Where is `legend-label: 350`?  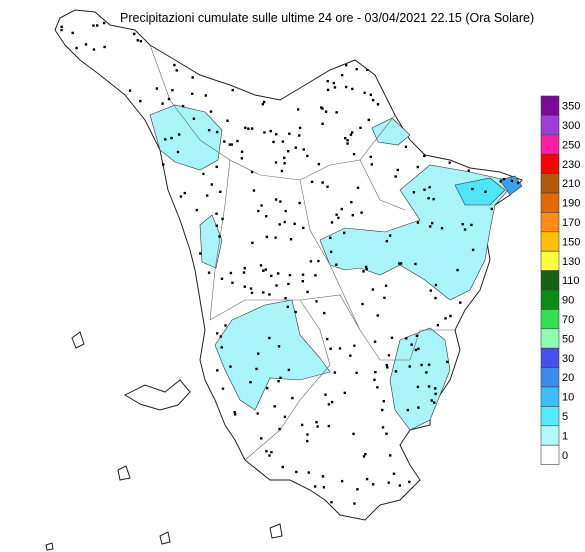
legend-label: 350 is located at coordinates (571, 107).